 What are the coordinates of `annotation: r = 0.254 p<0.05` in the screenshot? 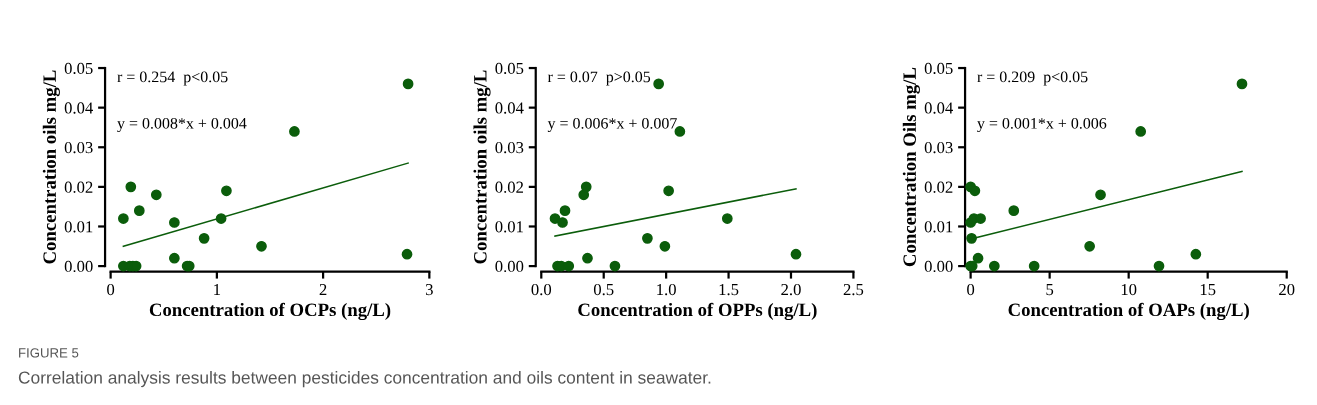 It's located at (172, 78).